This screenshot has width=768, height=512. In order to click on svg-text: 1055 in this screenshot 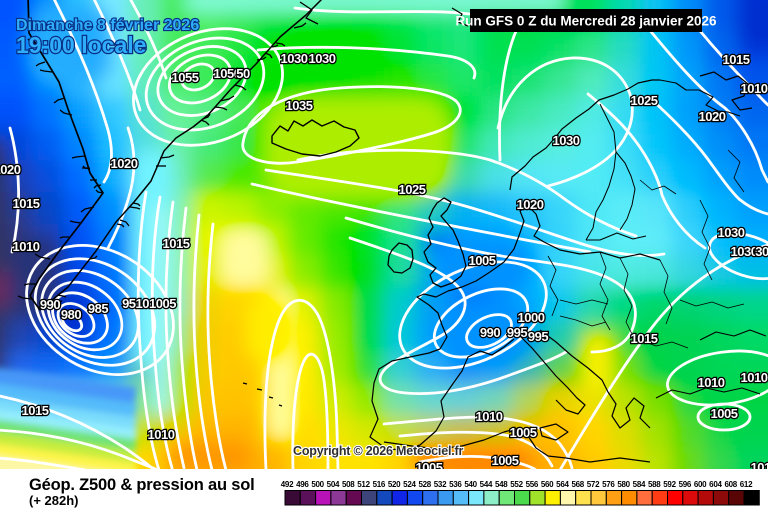, I will do `click(185, 77)`.